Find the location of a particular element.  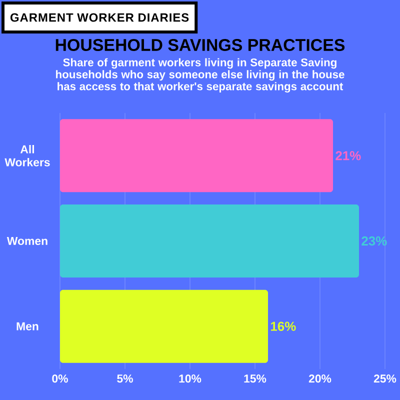

y-tick-label: All Workers is located at coordinates (27, 155).